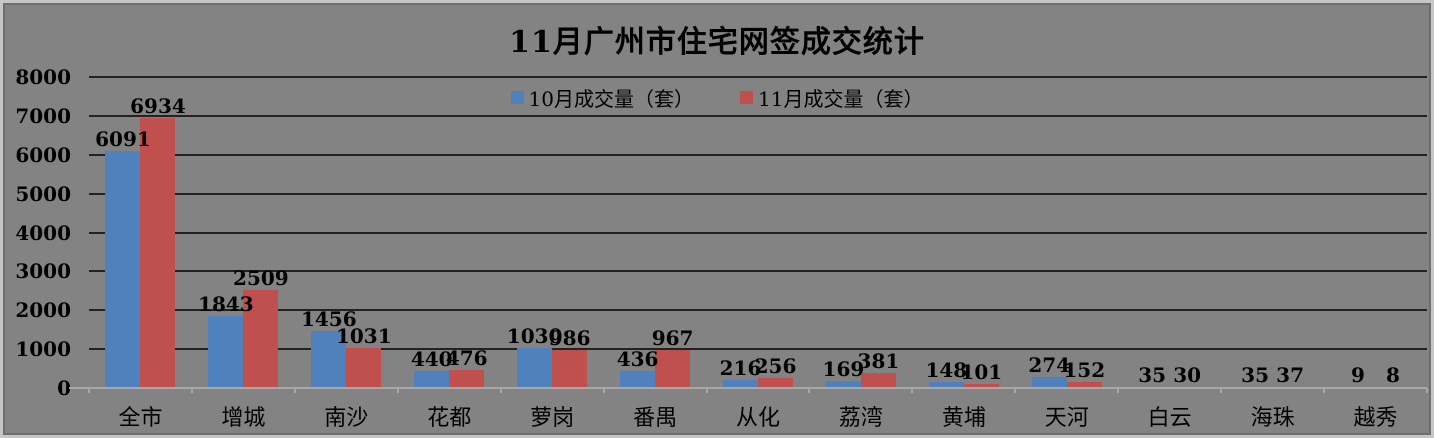 The width and height of the screenshot is (1434, 438). What do you see at coordinates (261, 278) in the screenshot?
I see `bar-value-label: 2509` at bounding box center [261, 278].